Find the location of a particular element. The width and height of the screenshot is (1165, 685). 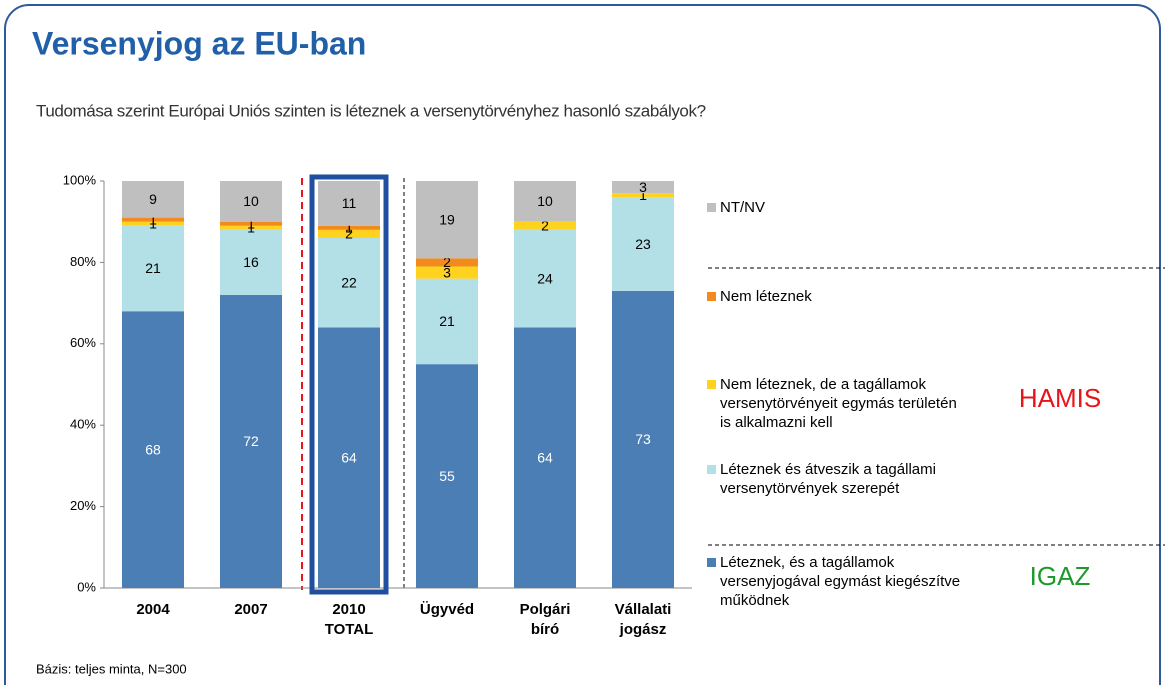

data-label: 72 is located at coordinates (251, 441).